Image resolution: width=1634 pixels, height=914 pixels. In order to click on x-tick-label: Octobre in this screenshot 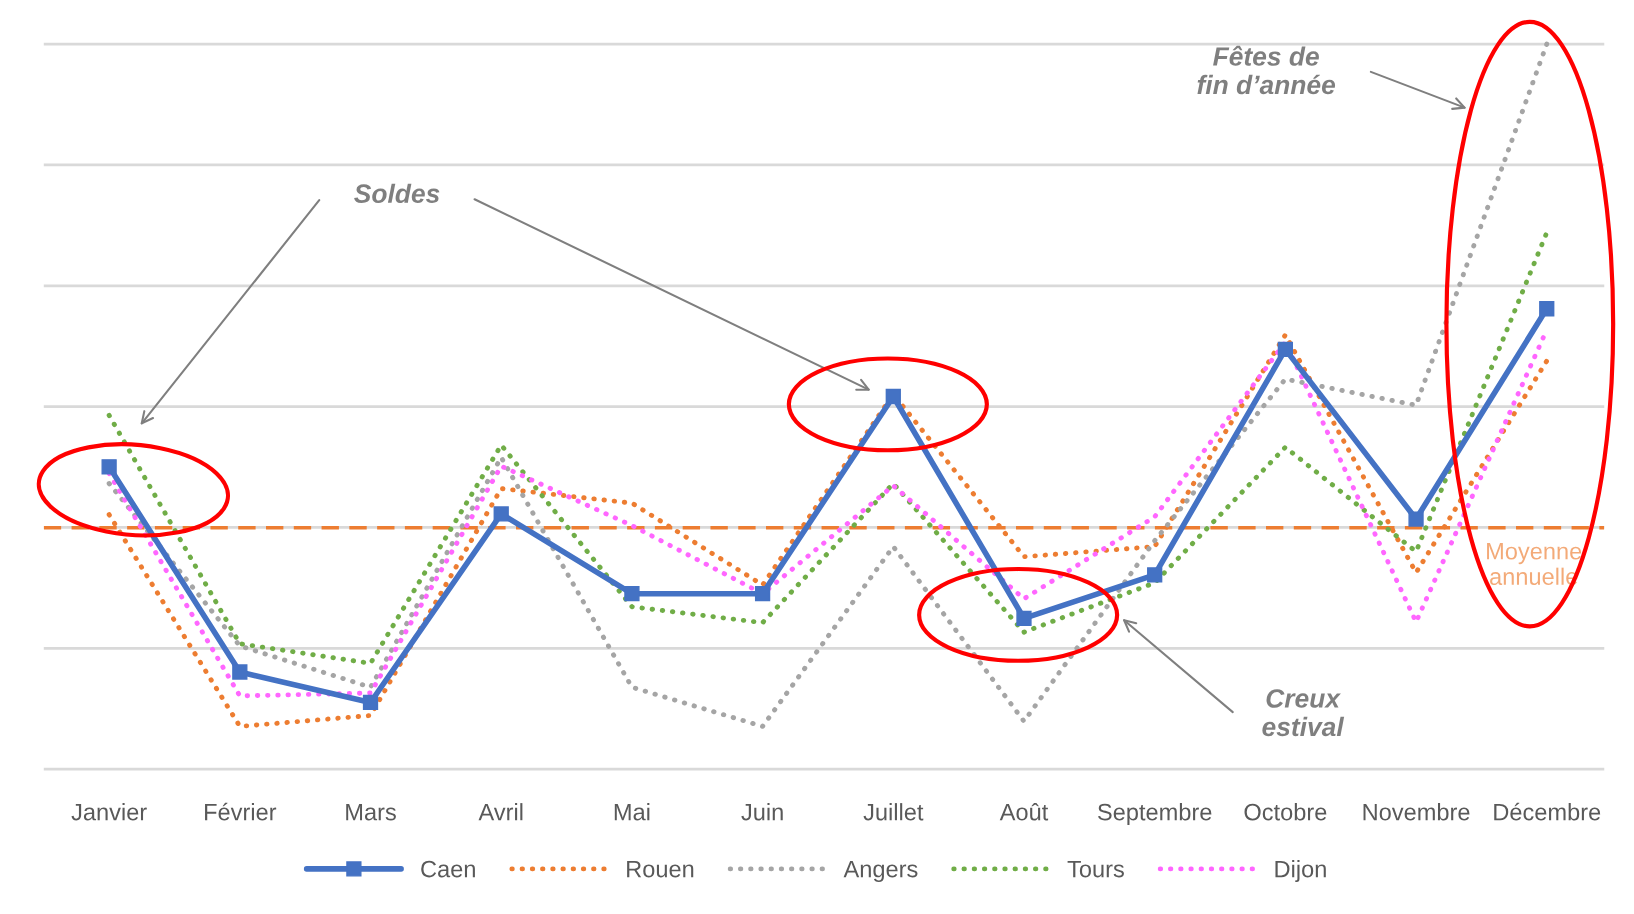, I will do `click(1285, 812)`.